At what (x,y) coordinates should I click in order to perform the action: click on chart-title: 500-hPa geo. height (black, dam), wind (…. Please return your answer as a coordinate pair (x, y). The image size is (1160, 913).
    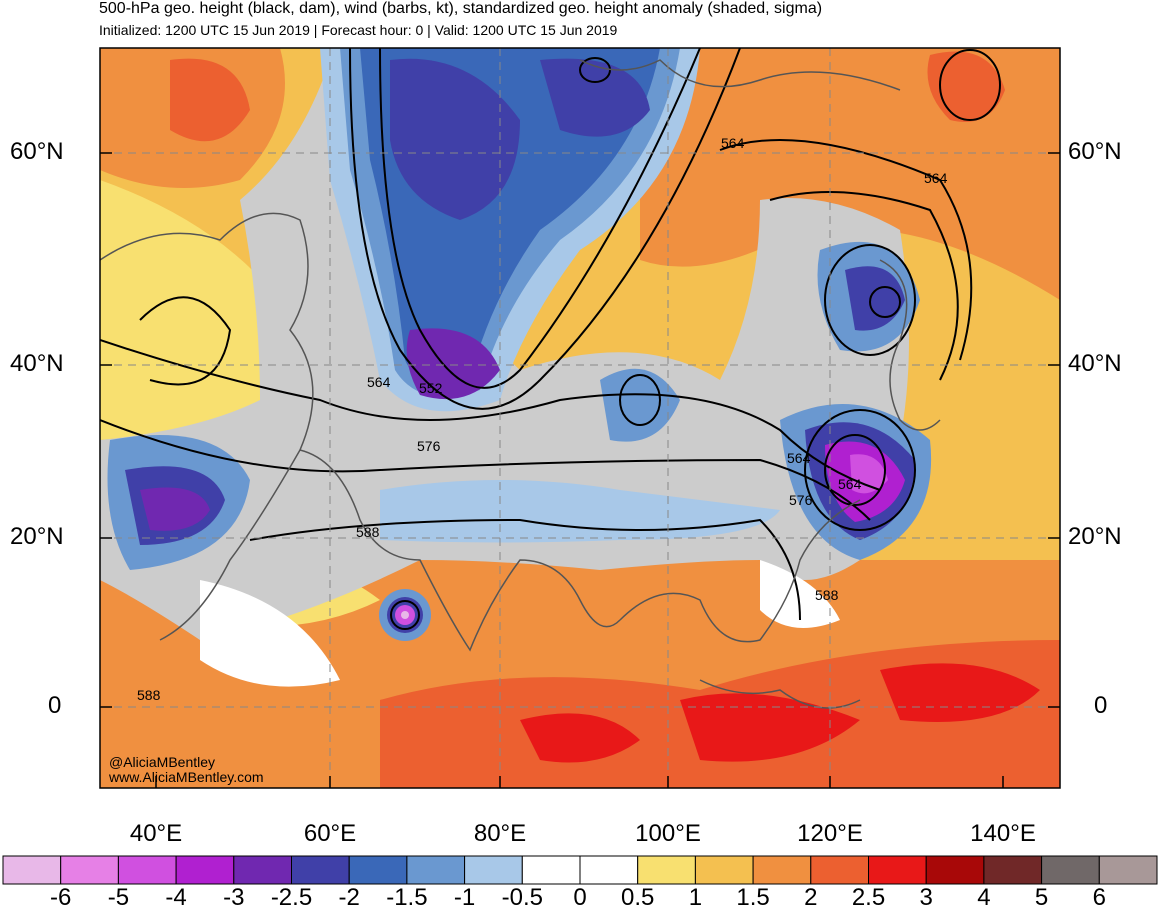
    Looking at the image, I should click on (461, 8).